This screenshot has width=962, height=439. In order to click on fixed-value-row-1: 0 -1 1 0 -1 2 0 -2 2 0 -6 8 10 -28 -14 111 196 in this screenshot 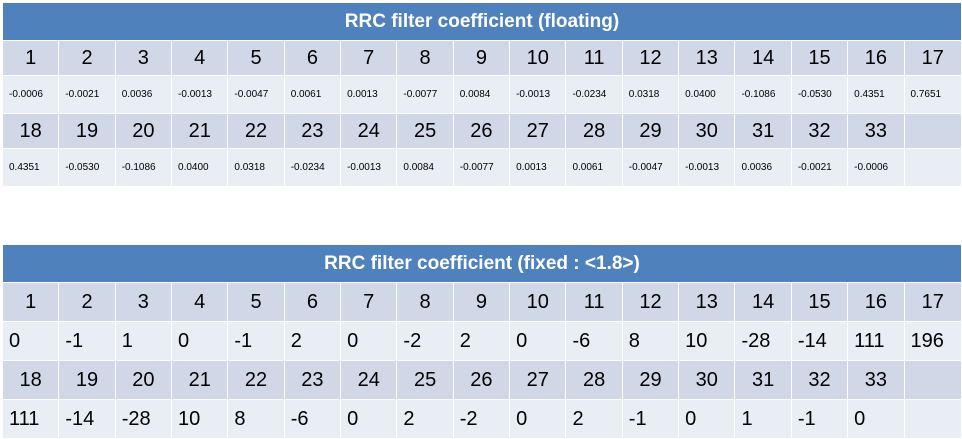, I will do `click(482, 341)`.